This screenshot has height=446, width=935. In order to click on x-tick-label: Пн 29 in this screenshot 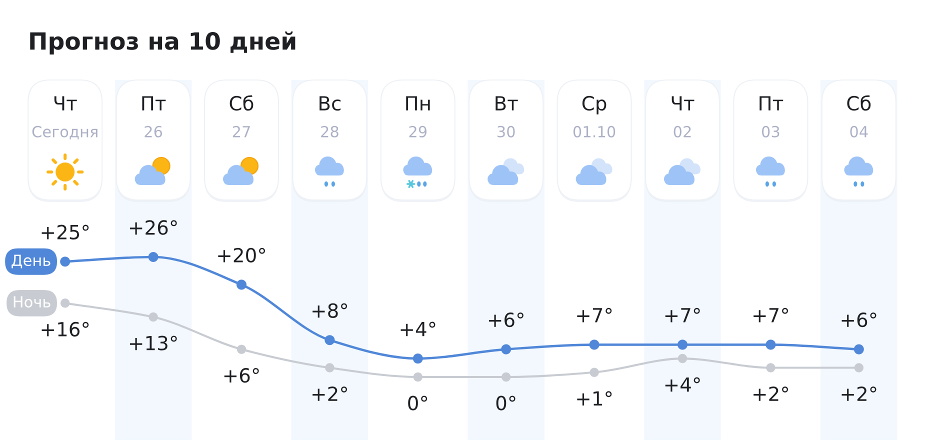, I will do `click(418, 117)`.